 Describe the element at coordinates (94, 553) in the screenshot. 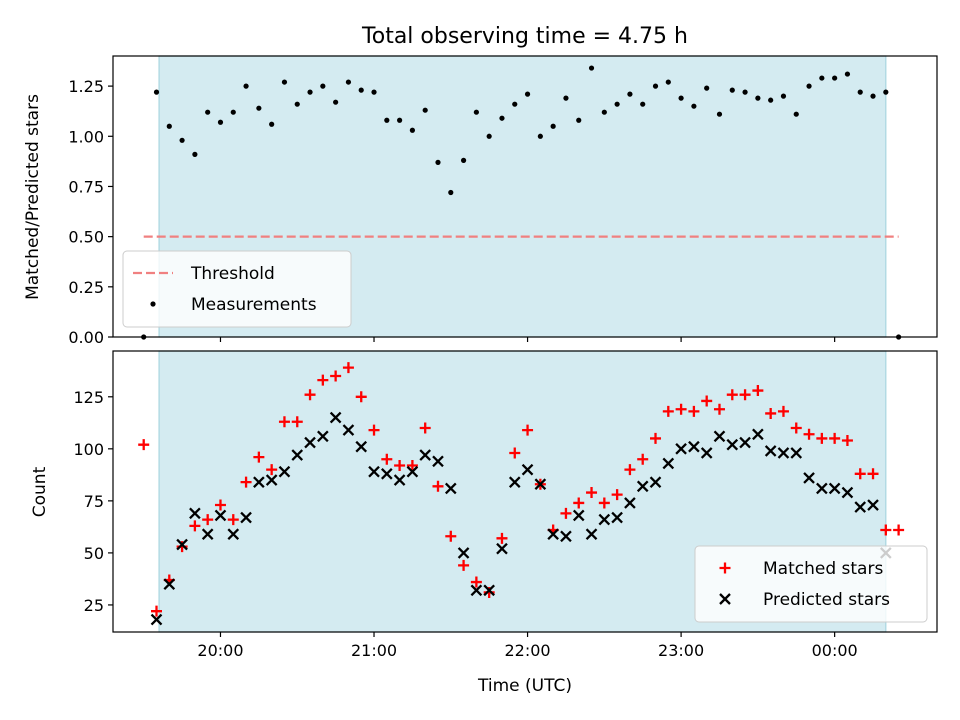

I see `bottom-y-tick-label: 50` at that location.